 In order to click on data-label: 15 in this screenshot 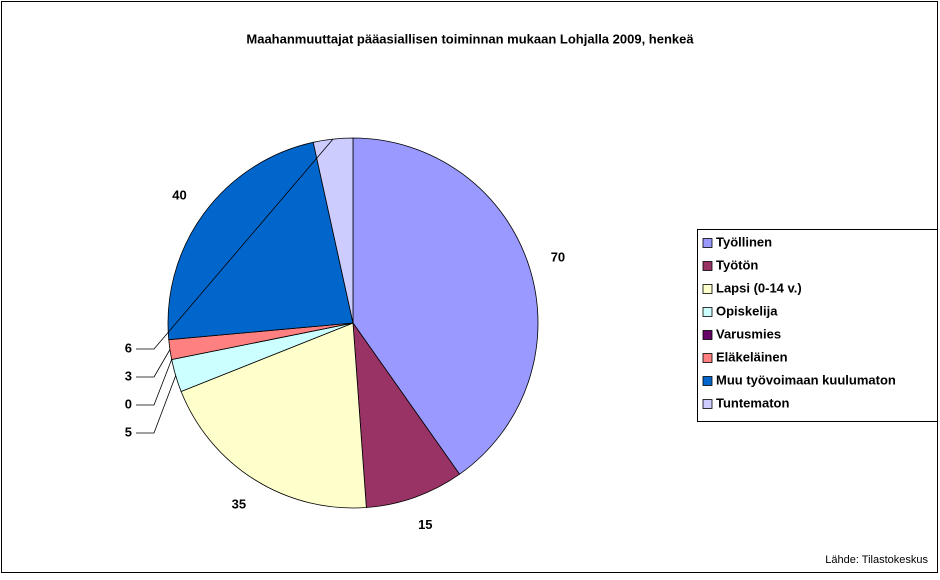, I will do `click(425, 524)`.